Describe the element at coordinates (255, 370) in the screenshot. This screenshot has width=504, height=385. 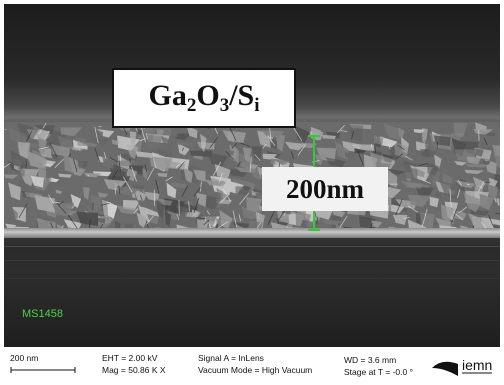
I see `vacuum-mode-value: Vacuum Mode = High Vacuum` at that location.